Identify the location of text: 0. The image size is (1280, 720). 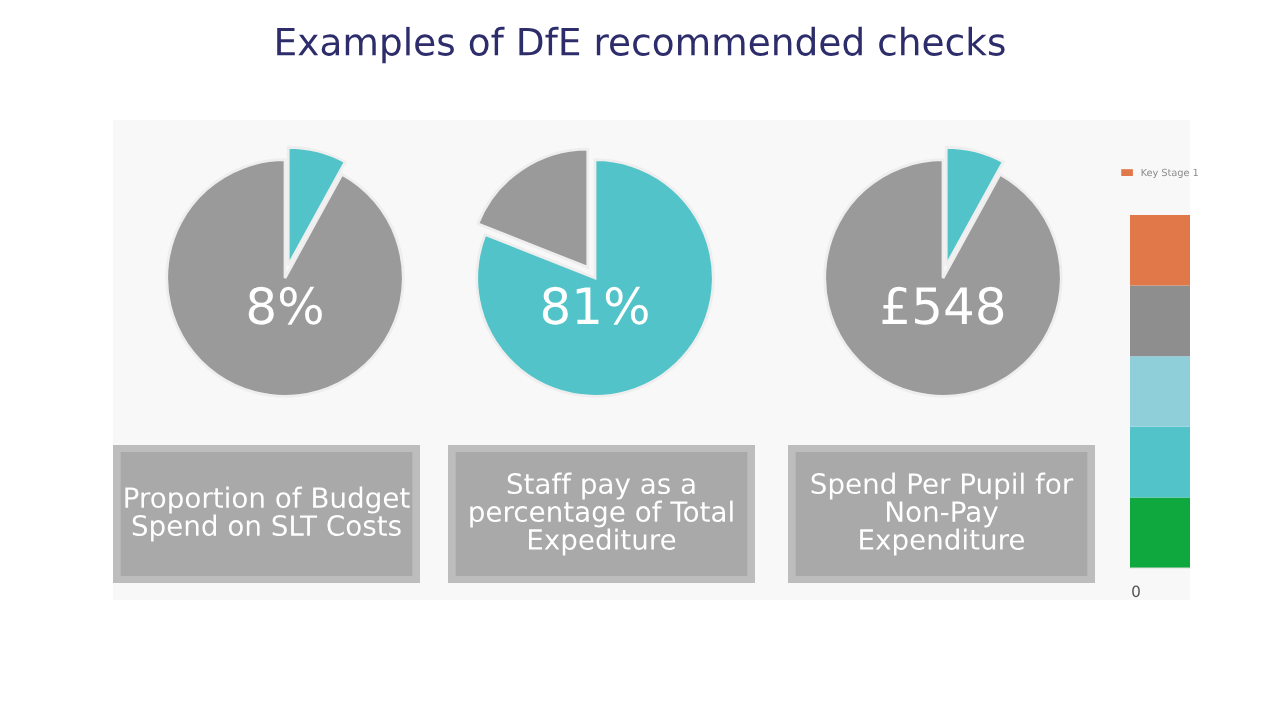
(1136, 591).